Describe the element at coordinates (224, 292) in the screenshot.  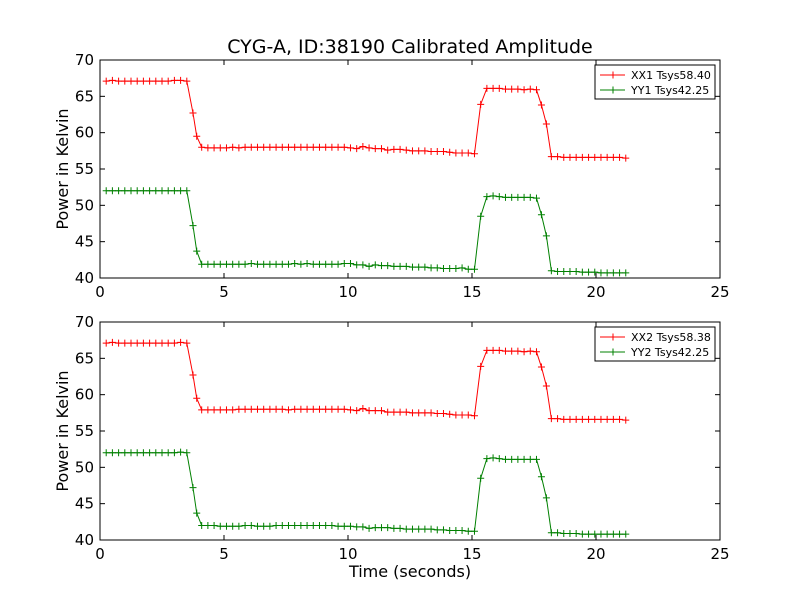
I see `x-tick-label: 5` at that location.